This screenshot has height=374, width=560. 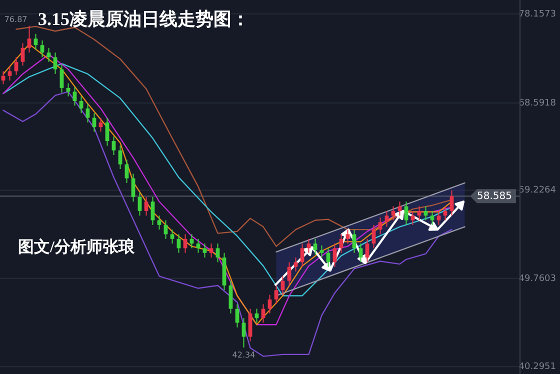 What do you see at coordinates (77, 247) in the screenshot?
I see `annotation: 图文/分析师张琅` at bounding box center [77, 247].